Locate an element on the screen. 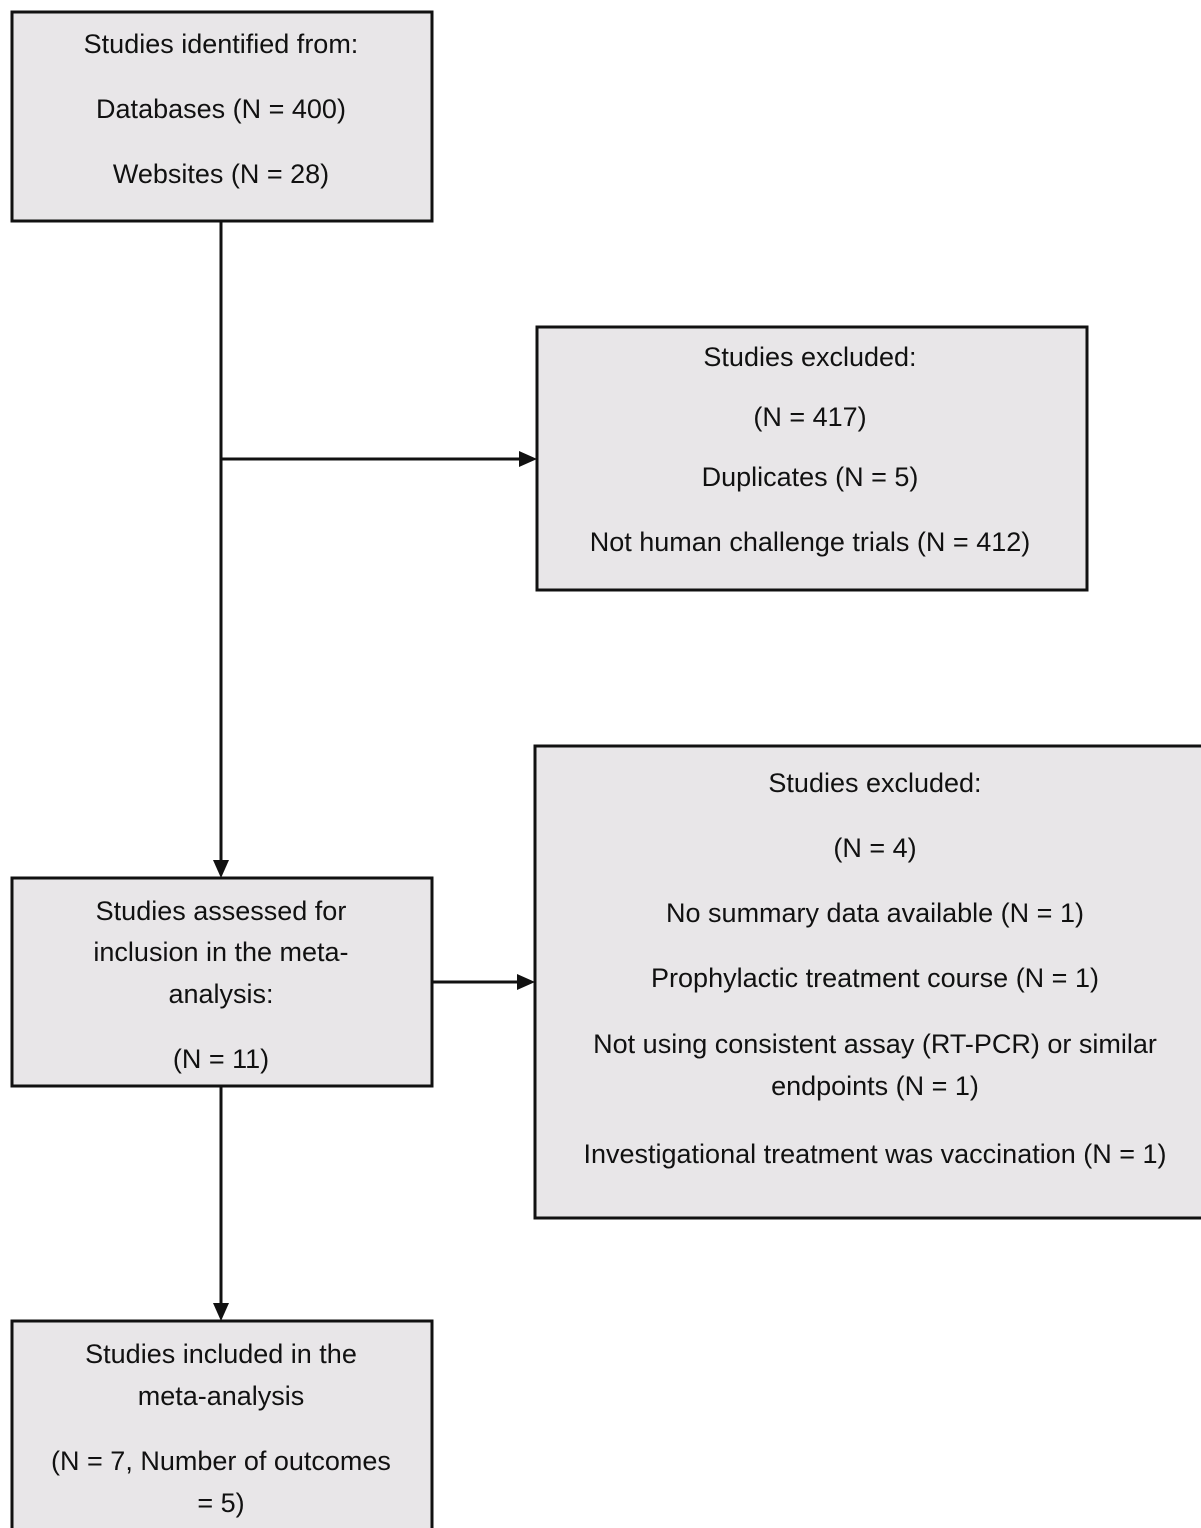 This screenshot has width=1201, height=1528. box-text: analysis: is located at coordinates (220, 994).